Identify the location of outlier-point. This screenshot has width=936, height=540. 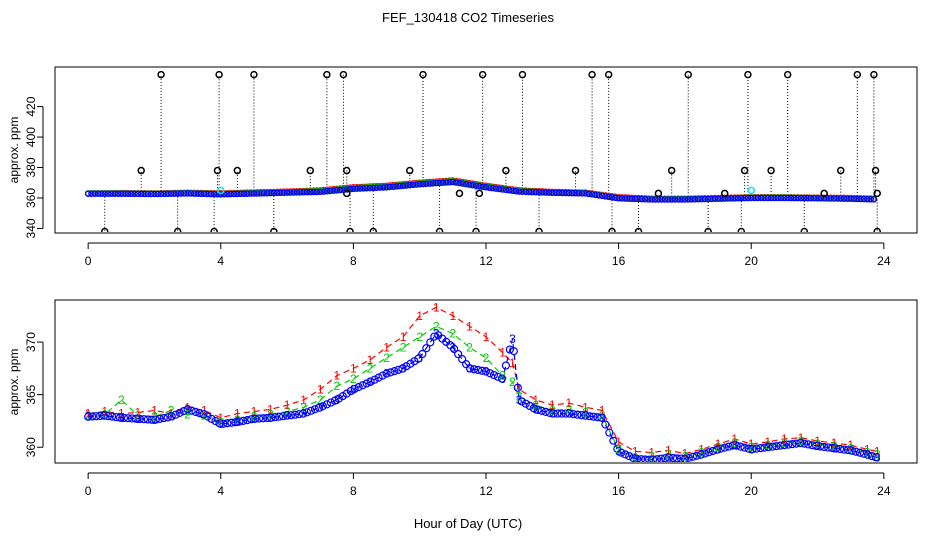
(877, 193).